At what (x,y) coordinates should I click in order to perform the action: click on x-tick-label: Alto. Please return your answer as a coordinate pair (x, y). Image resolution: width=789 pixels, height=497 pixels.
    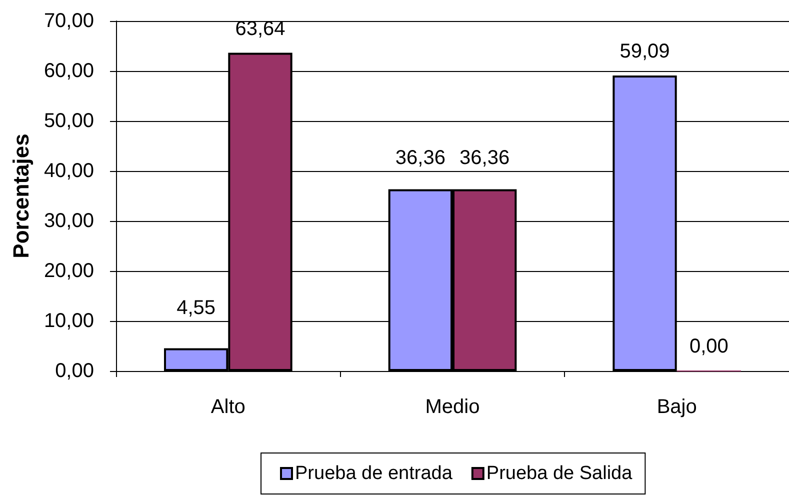
    Looking at the image, I should click on (228, 407).